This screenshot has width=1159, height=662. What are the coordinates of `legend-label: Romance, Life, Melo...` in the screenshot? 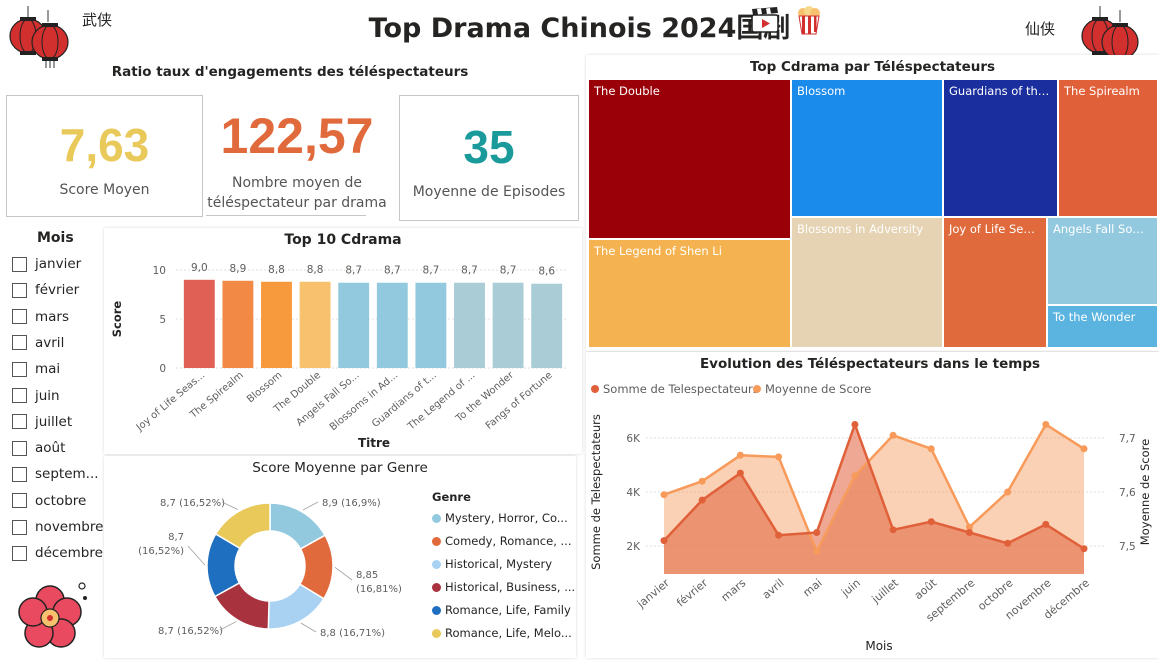 It's located at (508, 633).